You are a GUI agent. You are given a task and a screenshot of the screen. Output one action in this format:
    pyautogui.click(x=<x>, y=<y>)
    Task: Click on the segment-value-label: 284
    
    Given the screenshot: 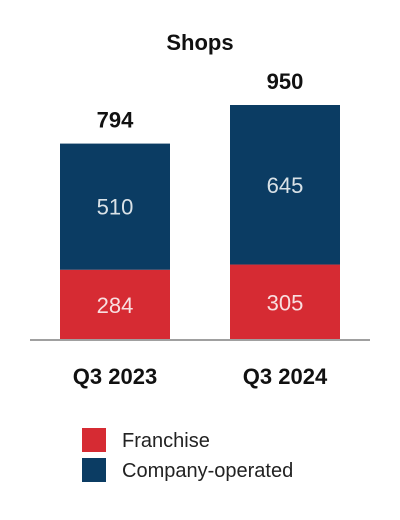 What is the action you would take?
    pyautogui.click(x=115, y=305)
    